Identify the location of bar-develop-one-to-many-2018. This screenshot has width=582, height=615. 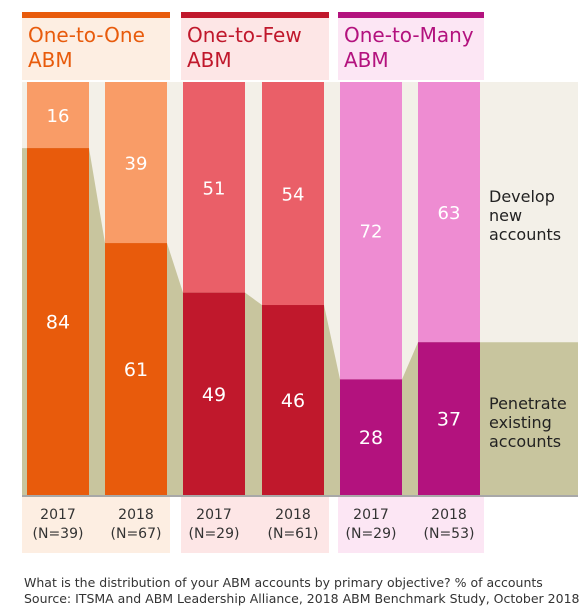
(449, 212).